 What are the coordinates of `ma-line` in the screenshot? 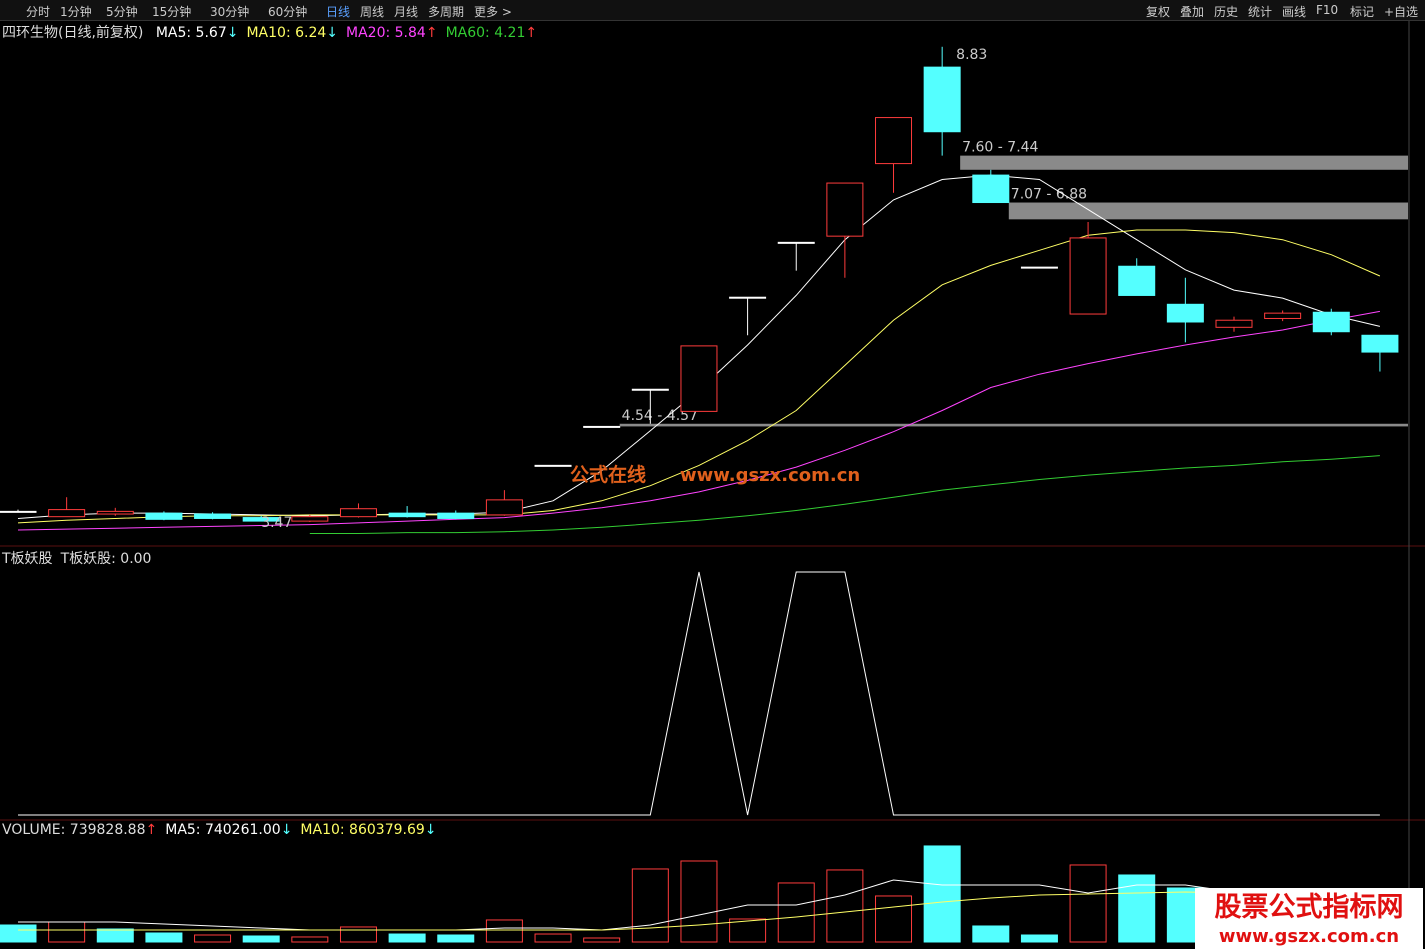 It's located at (844, 494).